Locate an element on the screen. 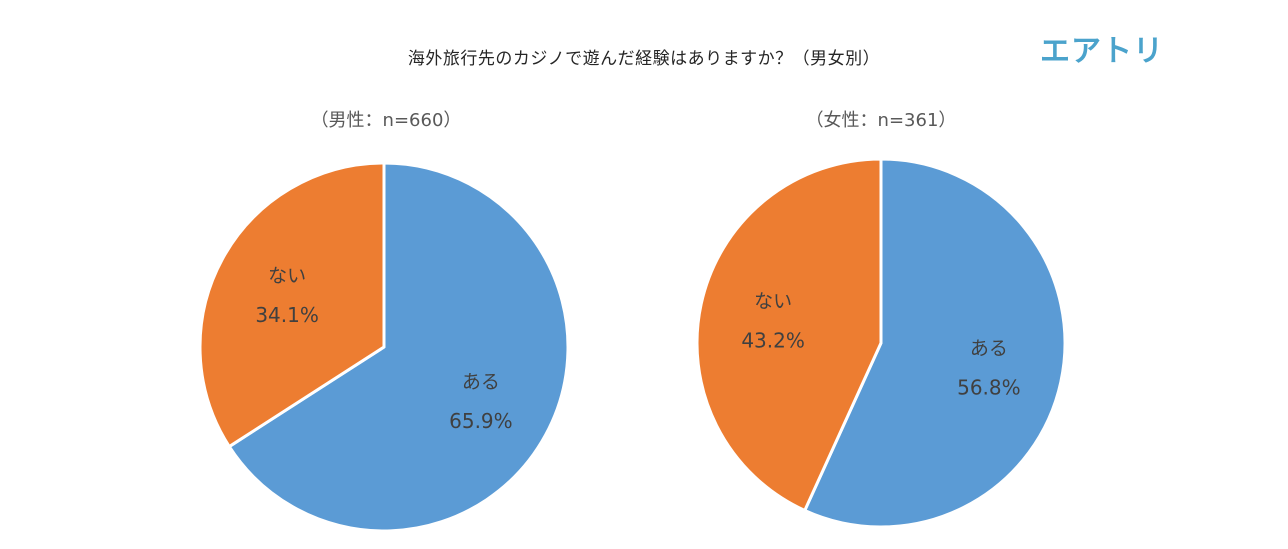 Image resolution: width=1288 pixels, height=549 pixels. male-slice-value-nai: 34.1% is located at coordinates (287, 315).